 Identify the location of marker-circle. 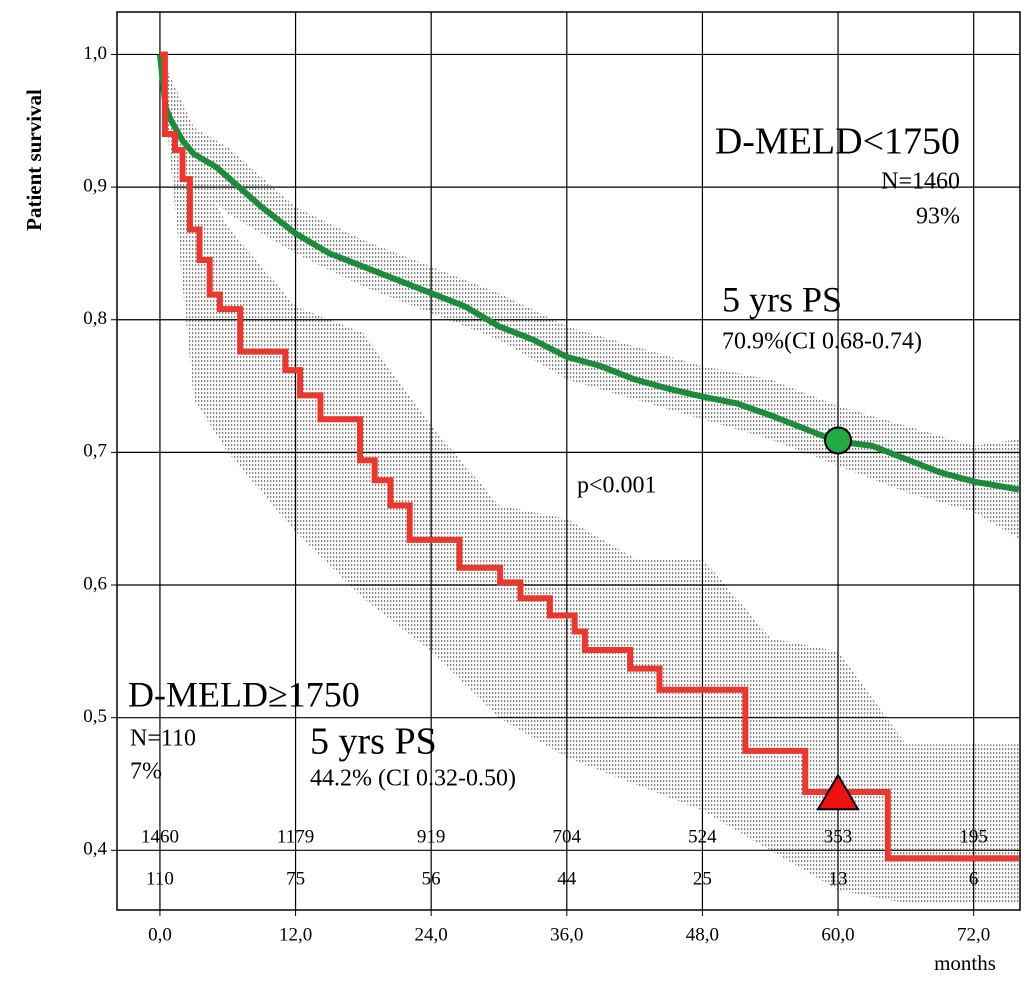
(838, 440).